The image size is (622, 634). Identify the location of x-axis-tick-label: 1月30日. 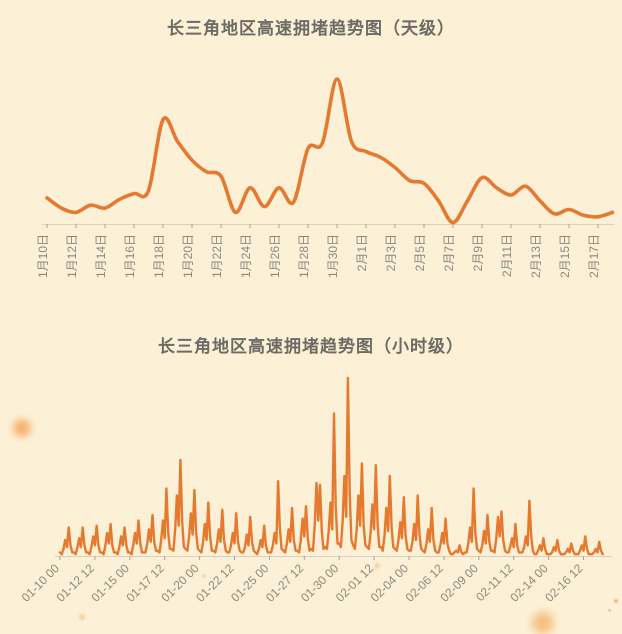
(333, 256).